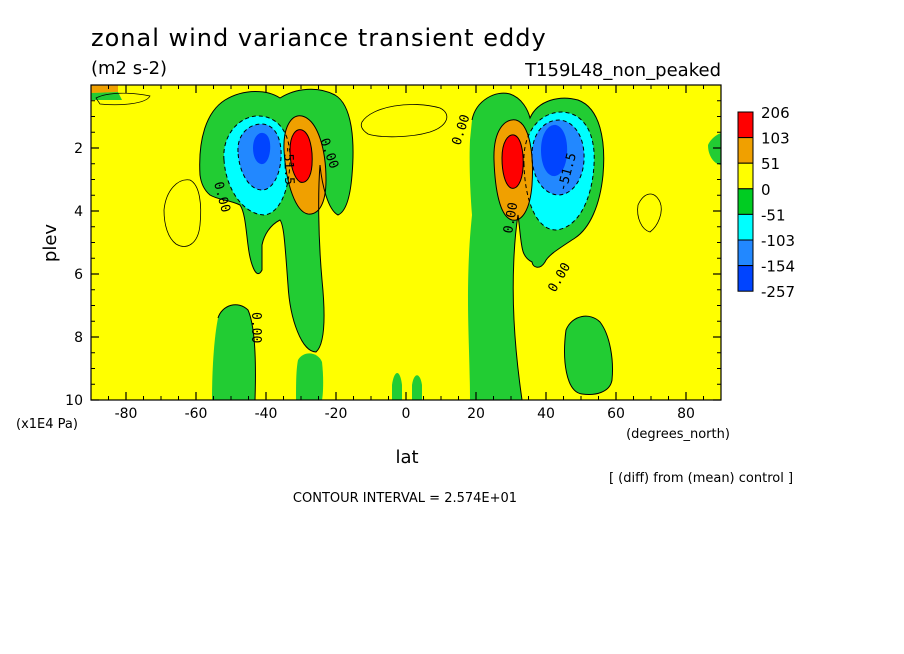 The height and width of the screenshot is (654, 904). Describe the element at coordinates (288, 166) in the screenshot. I see `contour-label-sh-negative: -51.5` at that location.